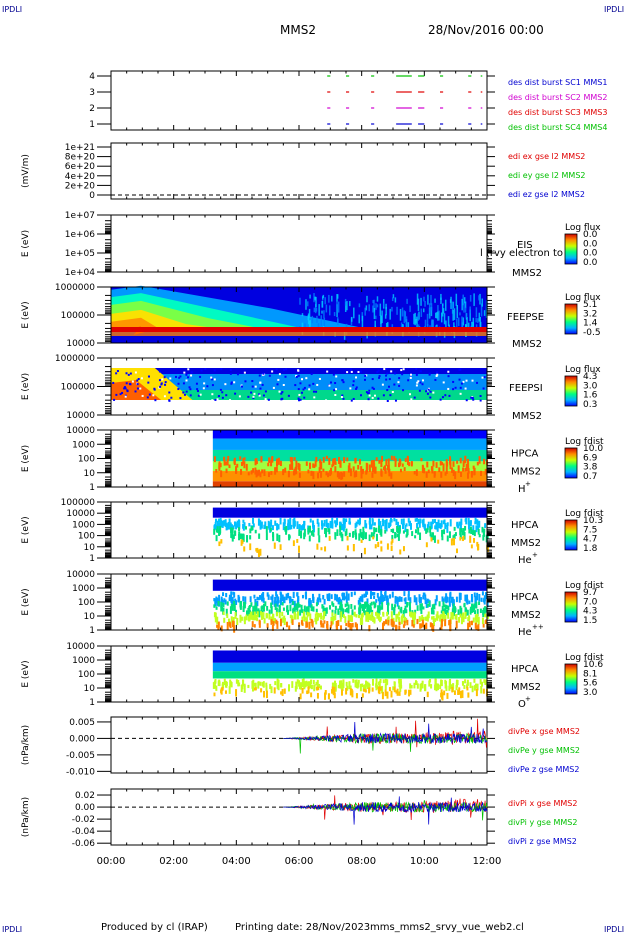  What do you see at coordinates (26, 171) in the screenshot?
I see `y-axis-label: (mV/m)` at bounding box center [26, 171].